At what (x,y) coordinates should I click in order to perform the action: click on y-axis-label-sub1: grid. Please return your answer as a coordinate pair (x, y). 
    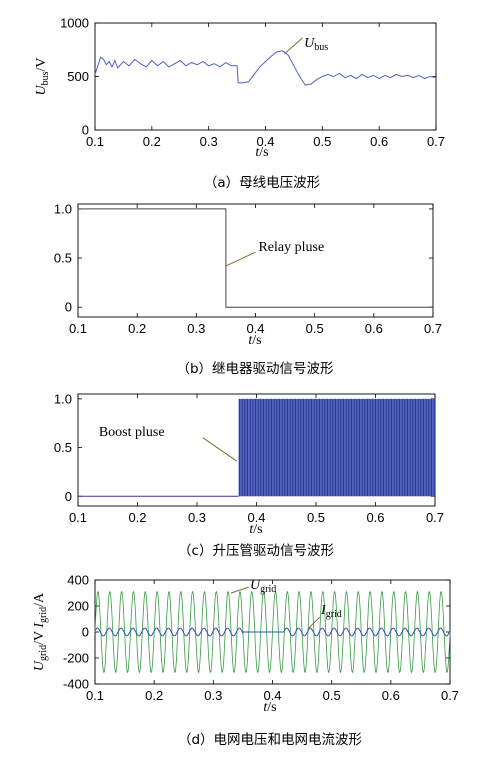
    Looking at the image, I should click on (43, 653).